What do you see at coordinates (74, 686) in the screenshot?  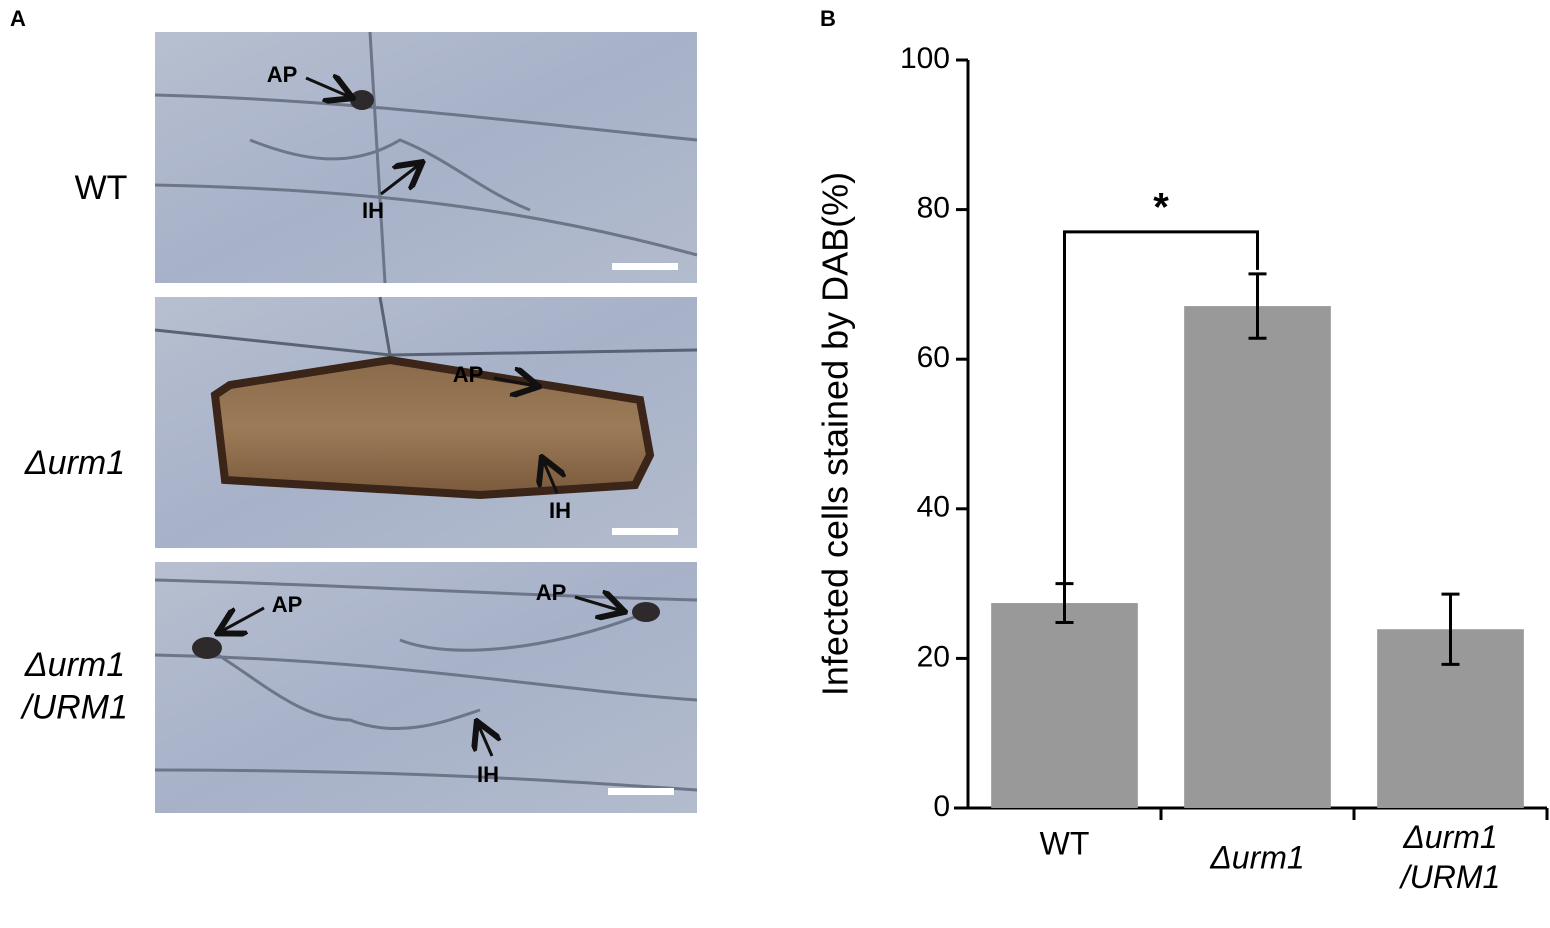 I see `row-label: Δurm1/URM1` at bounding box center [74, 686].